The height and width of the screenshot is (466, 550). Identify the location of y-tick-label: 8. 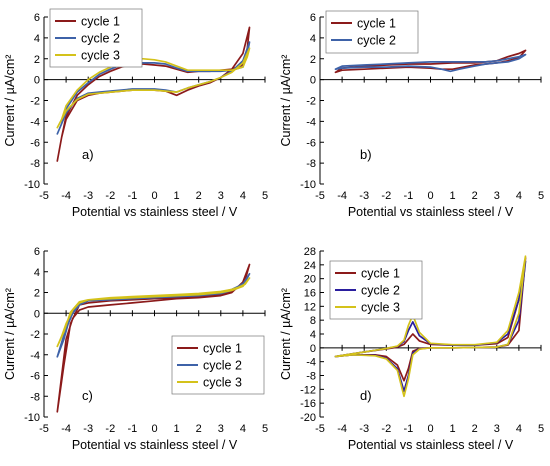
(313, 321).